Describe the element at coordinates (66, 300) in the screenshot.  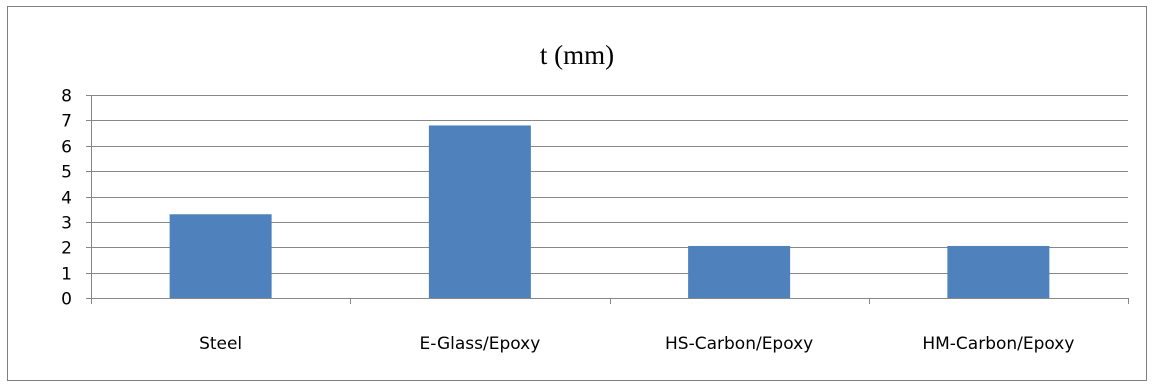
I see `y-tick-label: 0` at that location.